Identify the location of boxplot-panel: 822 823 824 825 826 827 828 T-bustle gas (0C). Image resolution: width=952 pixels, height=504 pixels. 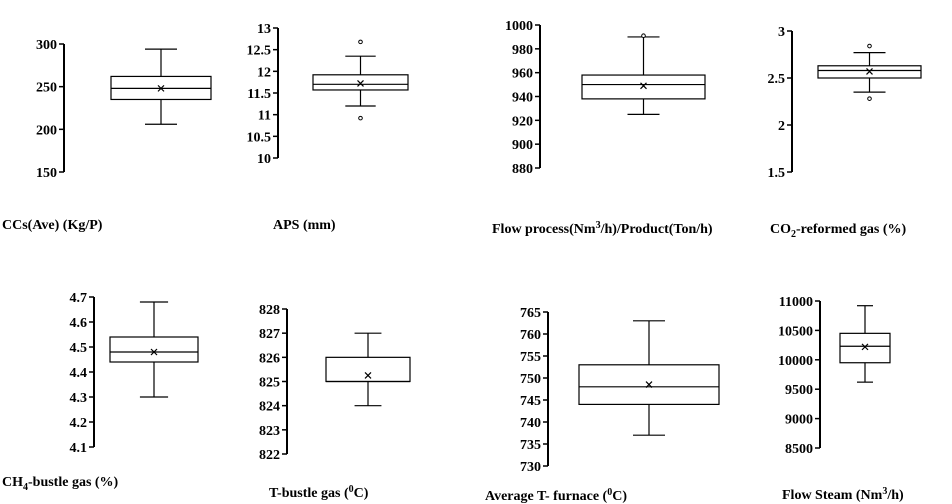
(335, 402).